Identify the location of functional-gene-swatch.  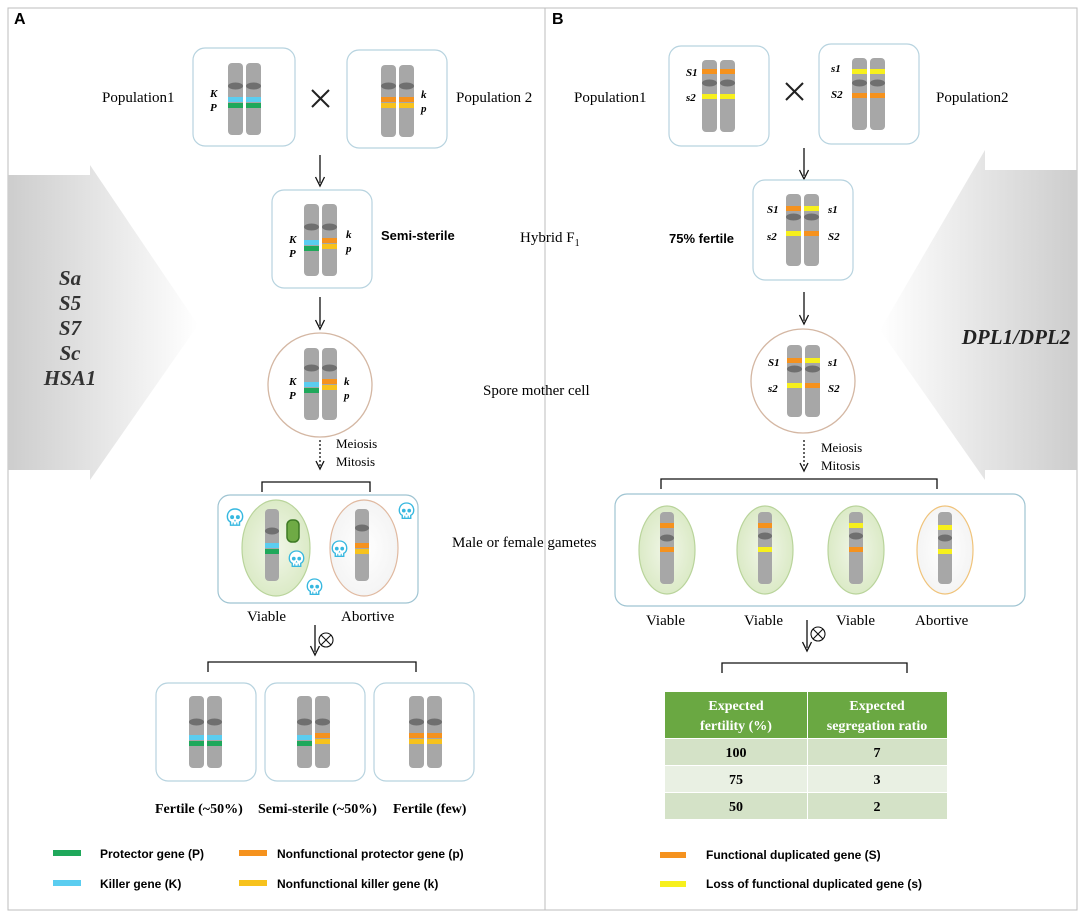
(673, 855).